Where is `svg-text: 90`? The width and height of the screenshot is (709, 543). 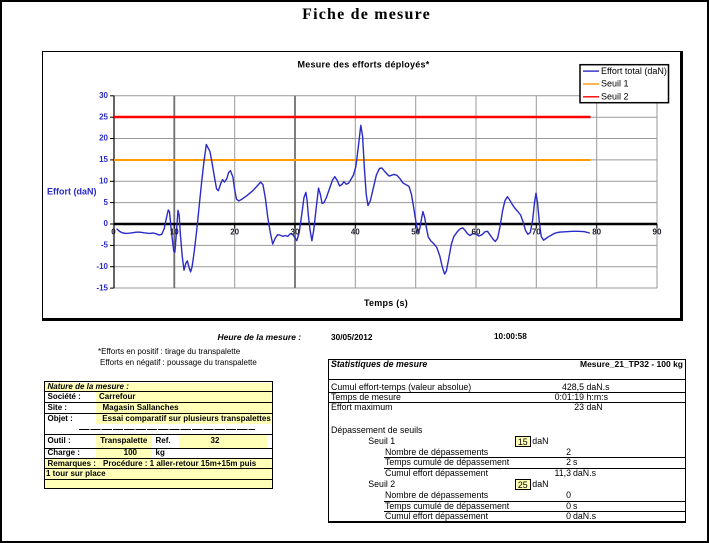 svg-text: 90 is located at coordinates (657, 232).